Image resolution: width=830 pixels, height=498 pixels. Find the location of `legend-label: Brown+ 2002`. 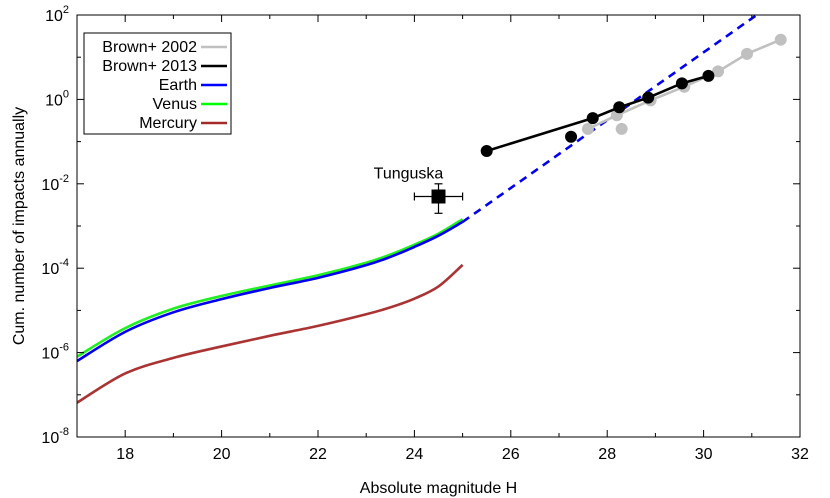

legend-label: Brown+ 2002 is located at coordinates (149, 47).